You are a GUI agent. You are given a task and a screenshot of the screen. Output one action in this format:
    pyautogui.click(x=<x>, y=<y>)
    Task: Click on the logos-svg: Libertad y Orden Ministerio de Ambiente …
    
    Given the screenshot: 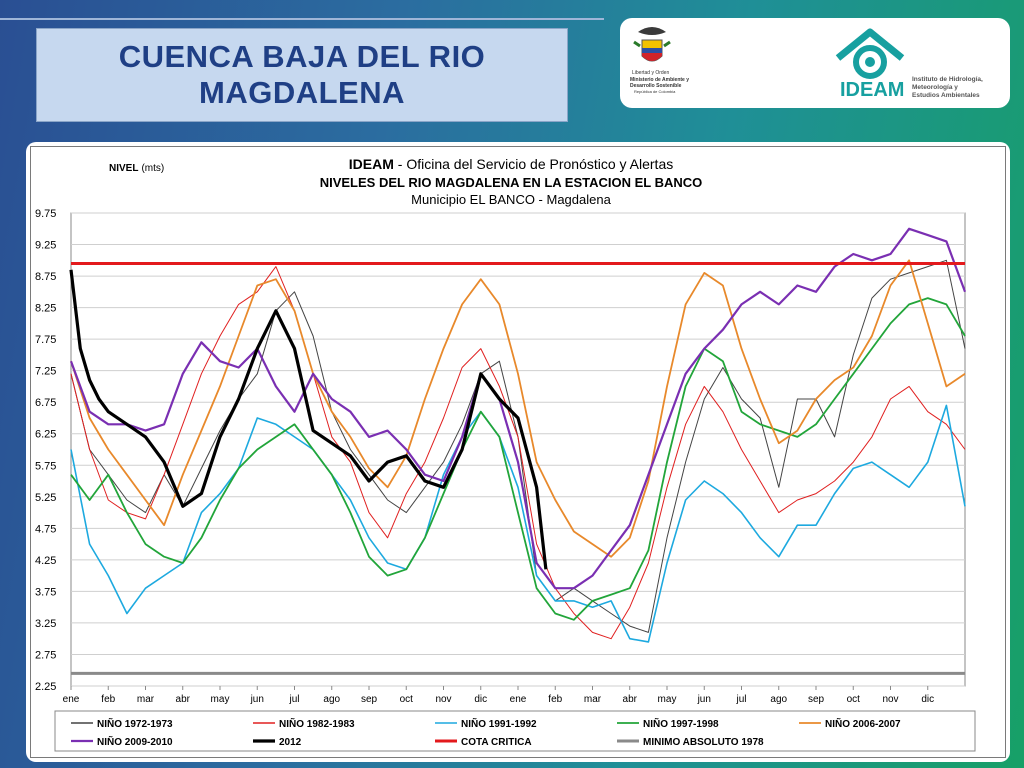 What is the action you would take?
    pyautogui.click(x=806, y=64)
    